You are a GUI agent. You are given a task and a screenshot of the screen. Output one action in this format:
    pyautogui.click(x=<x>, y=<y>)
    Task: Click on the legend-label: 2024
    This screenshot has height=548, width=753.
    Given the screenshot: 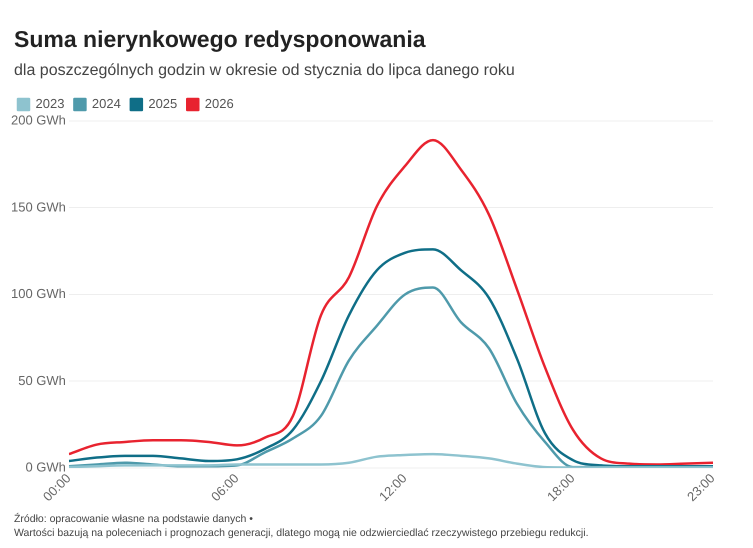 What is the action you would take?
    pyautogui.click(x=106, y=104)
    